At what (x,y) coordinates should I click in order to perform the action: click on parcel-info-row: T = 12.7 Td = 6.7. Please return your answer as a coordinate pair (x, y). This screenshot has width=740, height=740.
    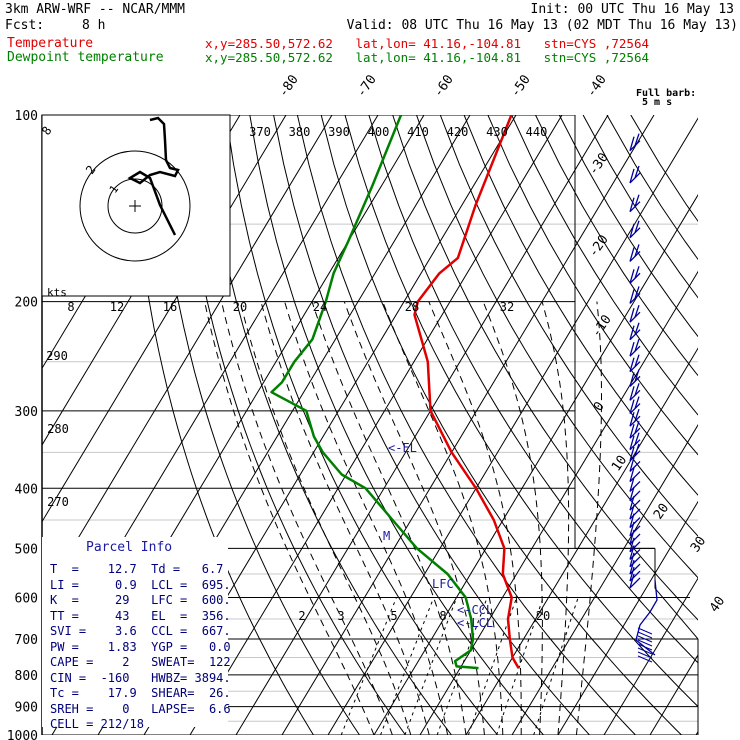
    Looking at the image, I should click on (137, 569).